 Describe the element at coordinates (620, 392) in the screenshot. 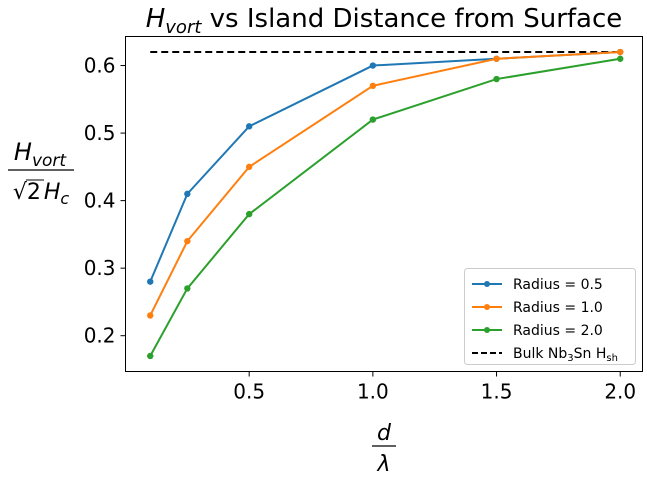

I see `x-tick-label: 2.0` at that location.